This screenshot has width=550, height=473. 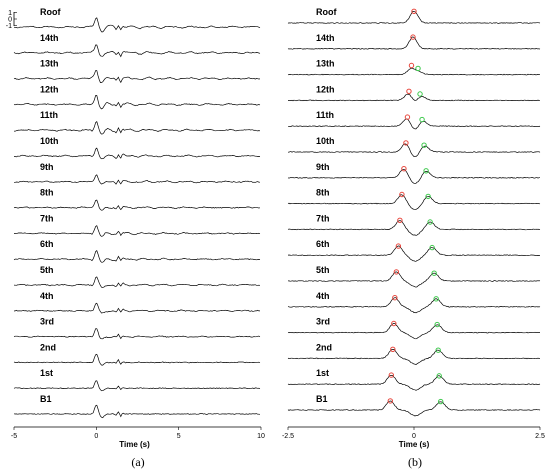 What do you see at coordinates (49, 64) in the screenshot?
I see `floor-label: 13th` at bounding box center [49, 64].